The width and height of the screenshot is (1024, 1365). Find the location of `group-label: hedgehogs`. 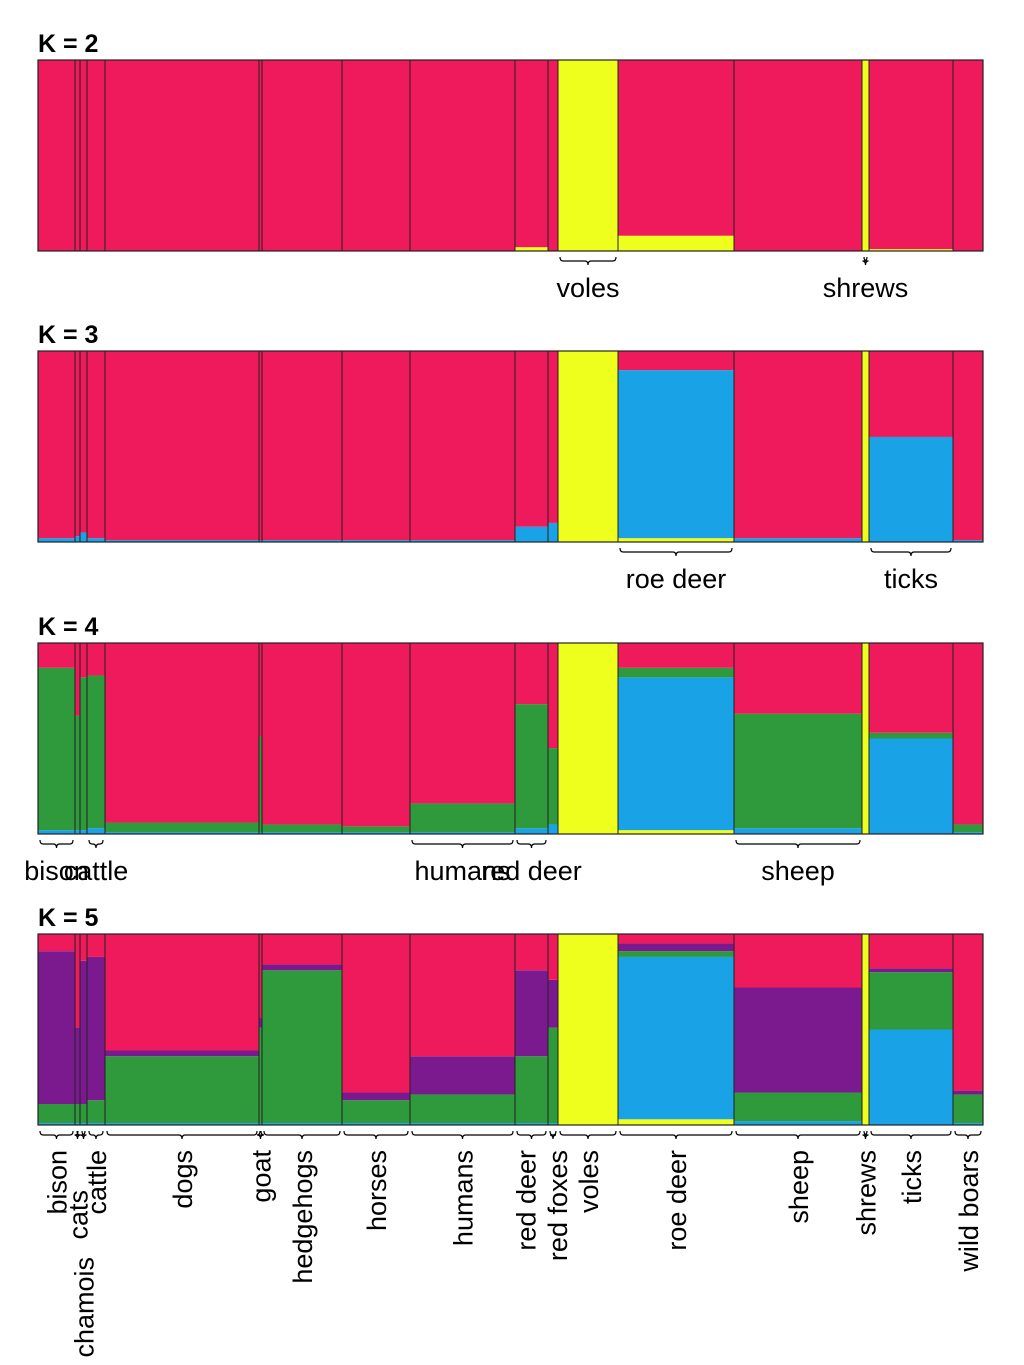

group-label: hedgehogs is located at coordinates (303, 1217).